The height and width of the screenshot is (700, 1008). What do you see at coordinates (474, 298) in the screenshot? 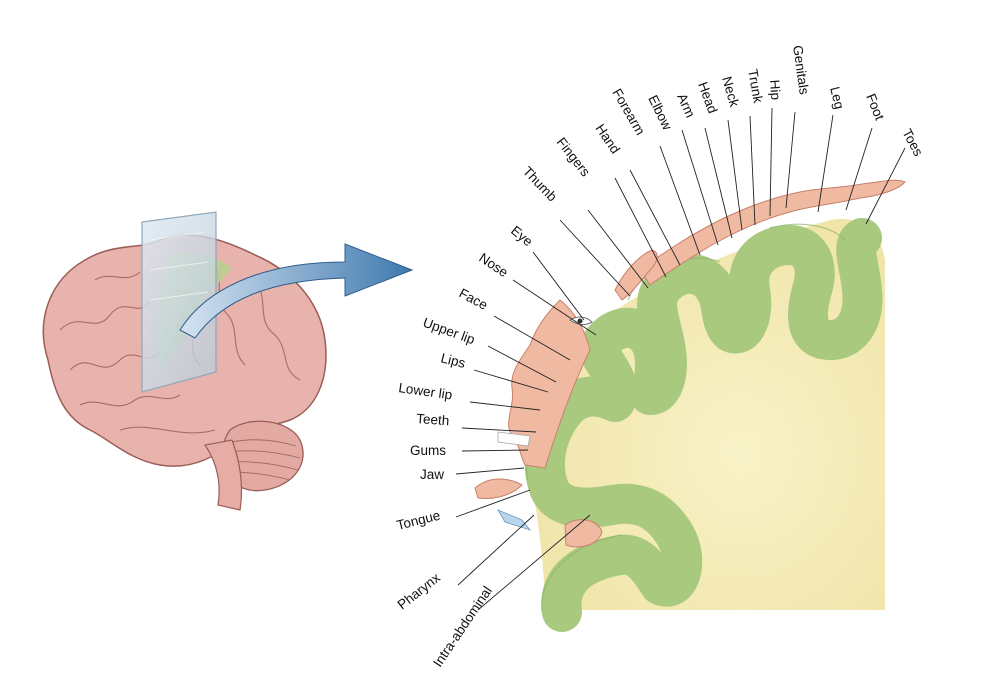
I see `label-face: Face` at bounding box center [474, 298].